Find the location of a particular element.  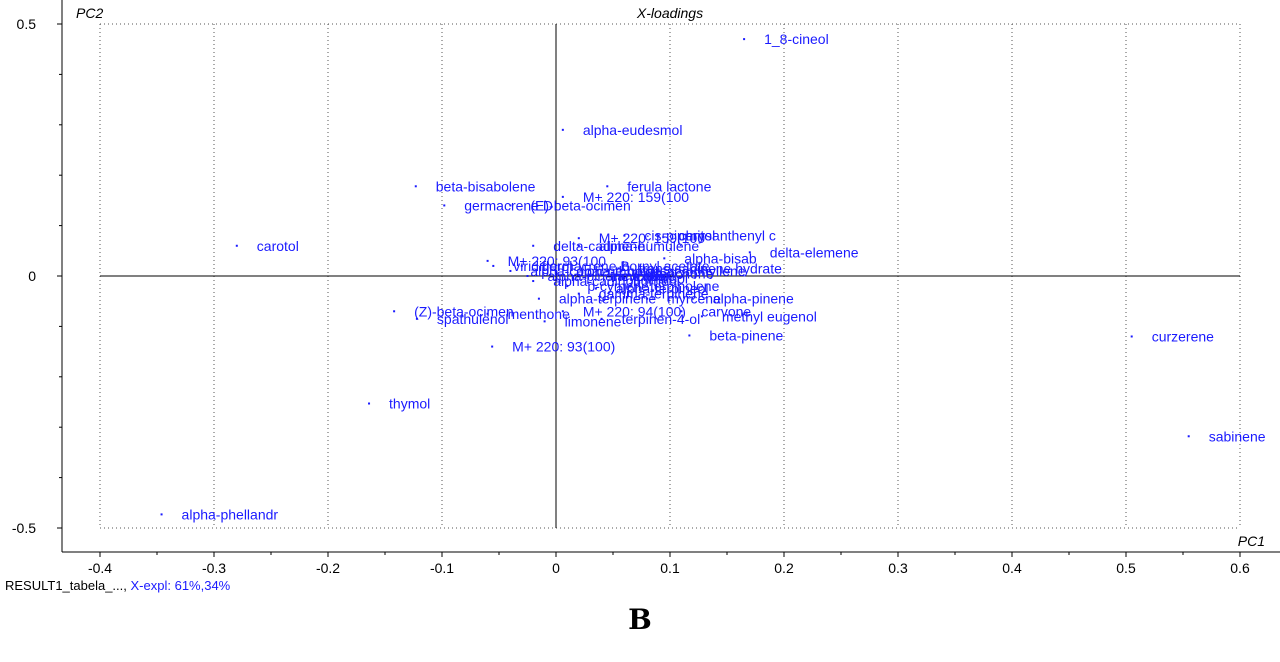

chart-title: X-loadings is located at coordinates (669, 13).